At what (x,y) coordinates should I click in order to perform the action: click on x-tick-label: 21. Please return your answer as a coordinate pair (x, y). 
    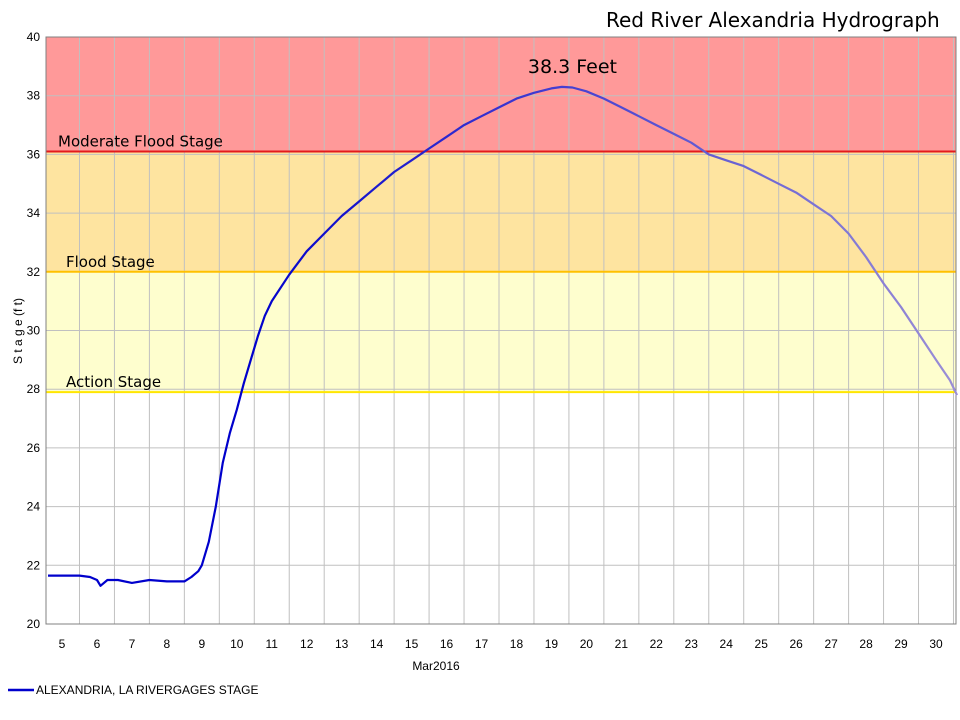
    Looking at the image, I should click on (622, 644).